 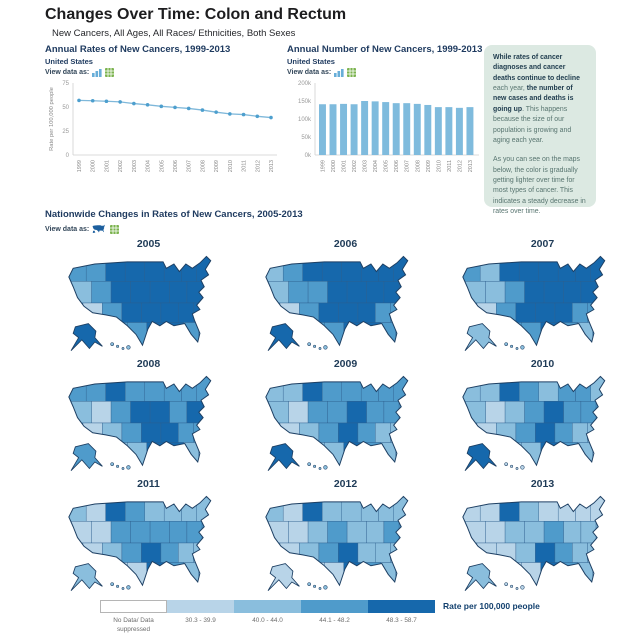 What do you see at coordinates (99, 229) in the screenshot?
I see `map-icon` at bounding box center [99, 229].